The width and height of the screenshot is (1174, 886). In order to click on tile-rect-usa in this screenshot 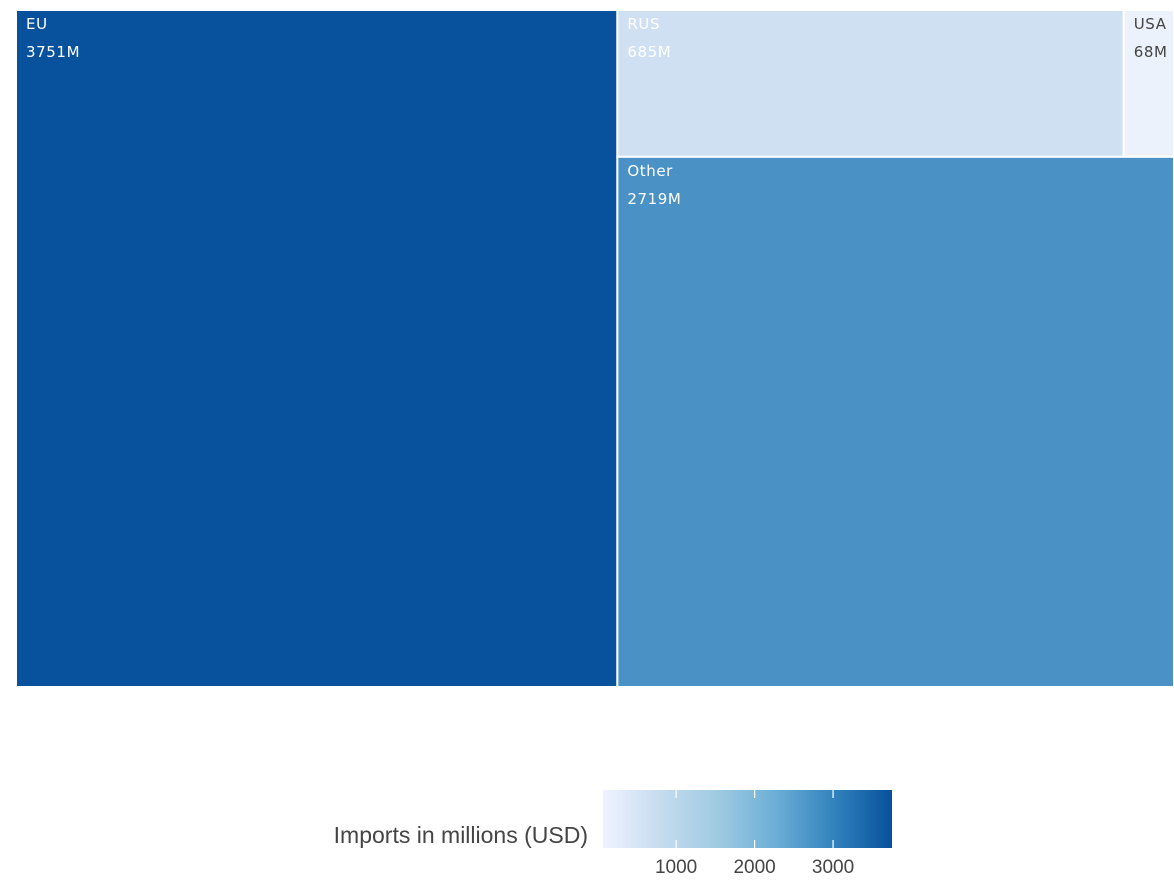, I will do `click(1148, 83)`.